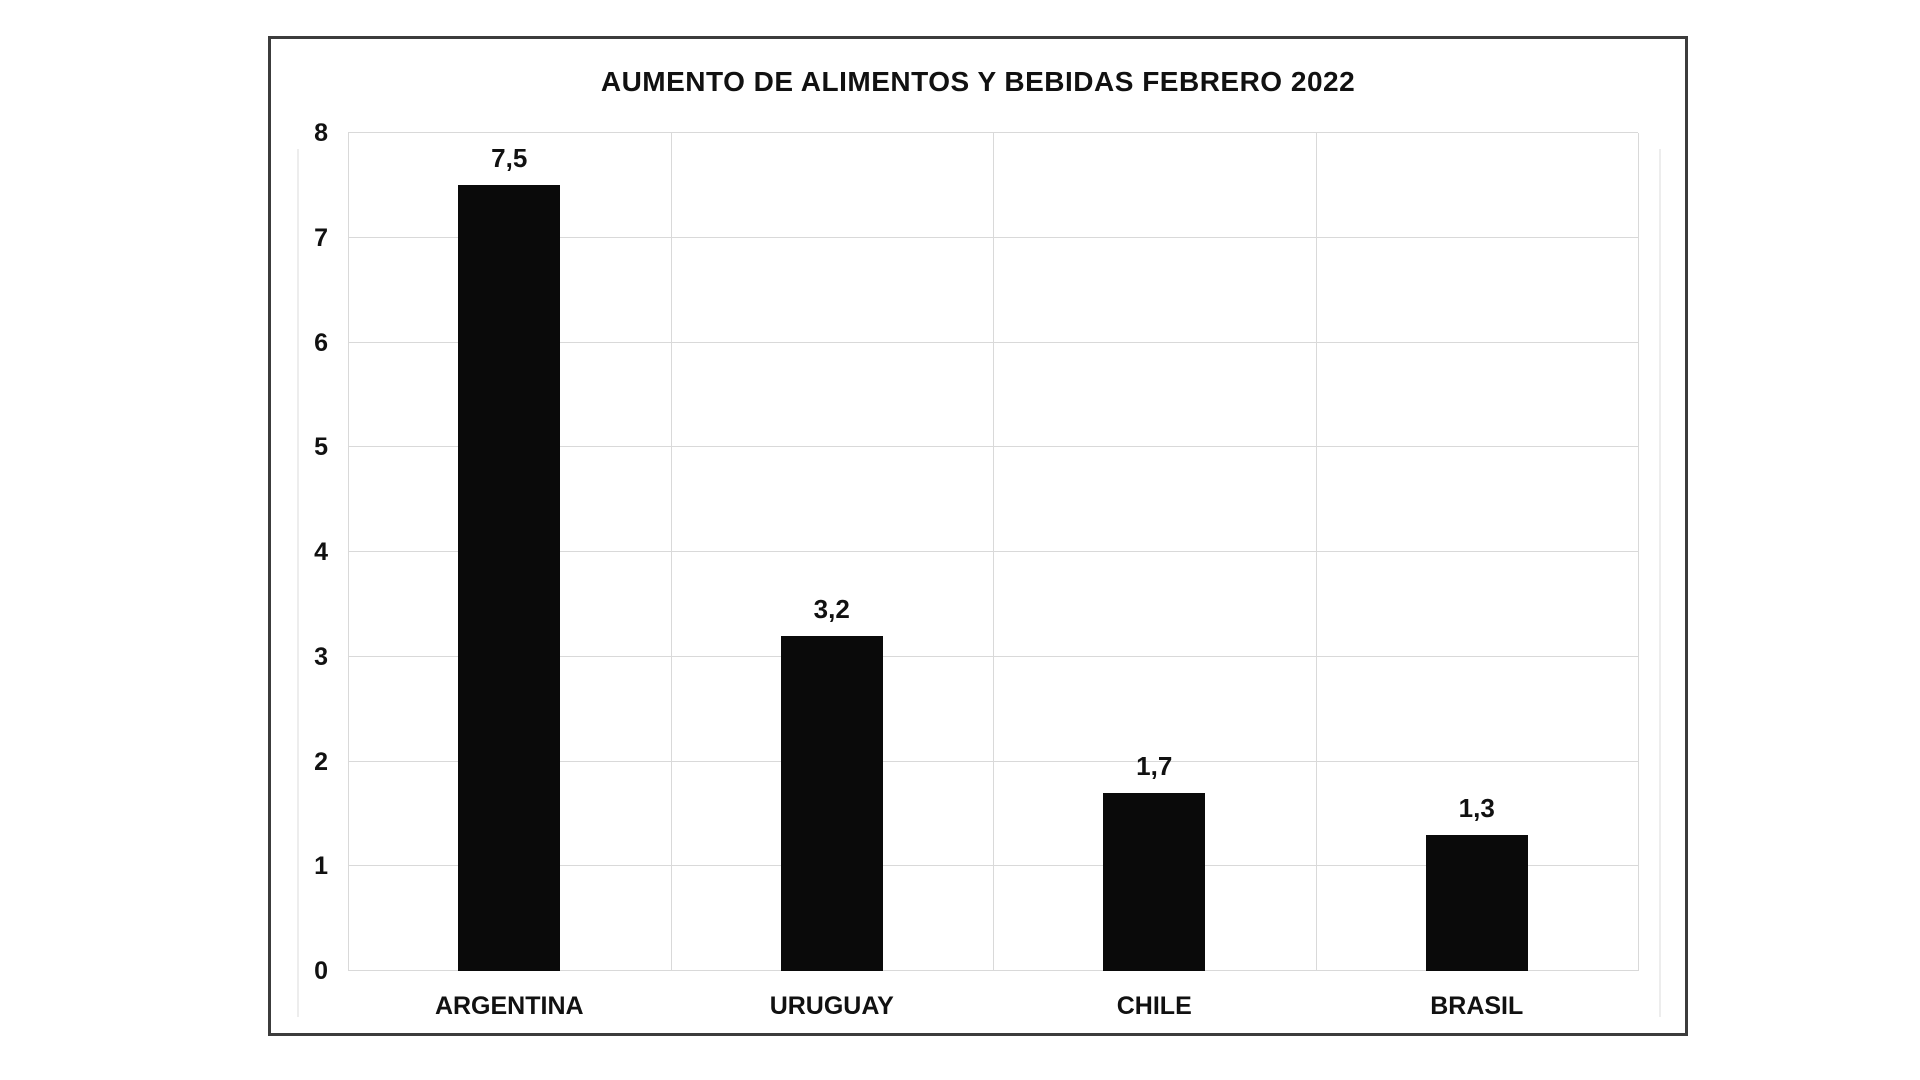 This screenshot has width=1920, height=1080. I want to click on bar-chile, so click(1154, 881).